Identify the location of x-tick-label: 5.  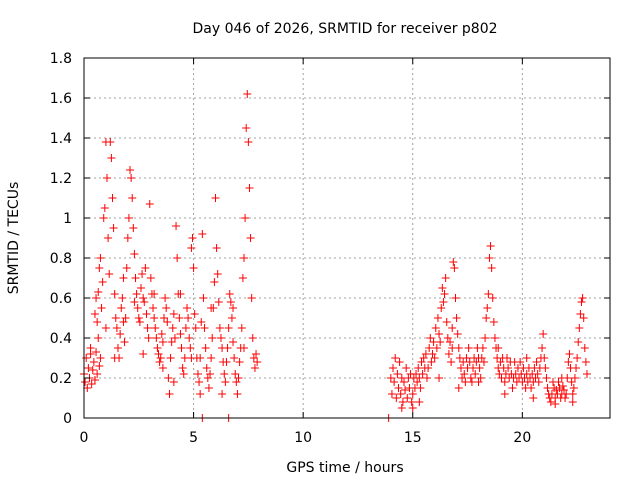
(193, 438).